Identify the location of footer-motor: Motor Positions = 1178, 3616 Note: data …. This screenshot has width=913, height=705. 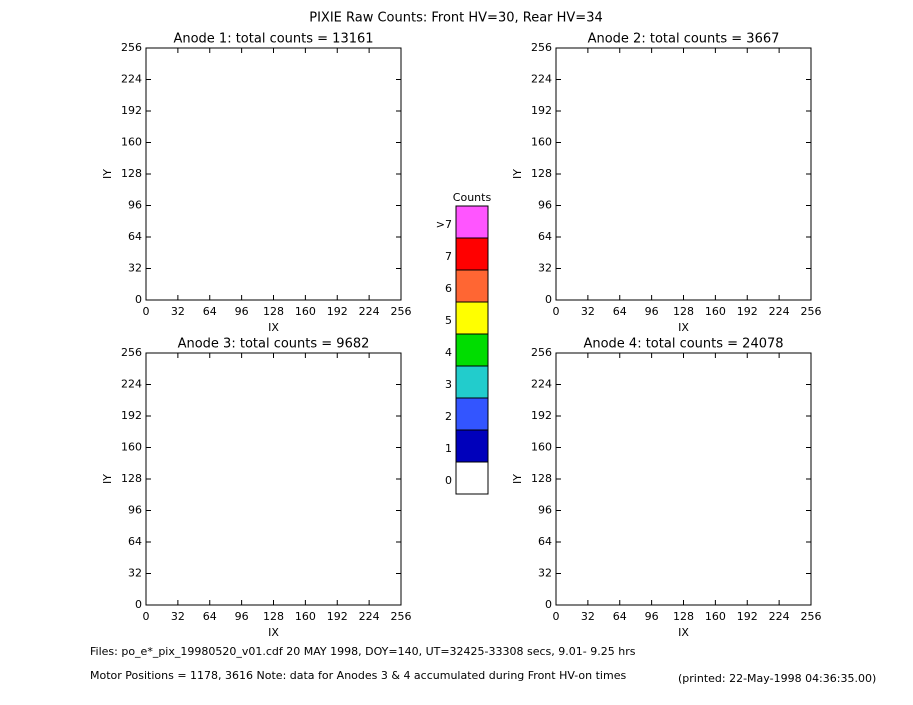
(358, 675).